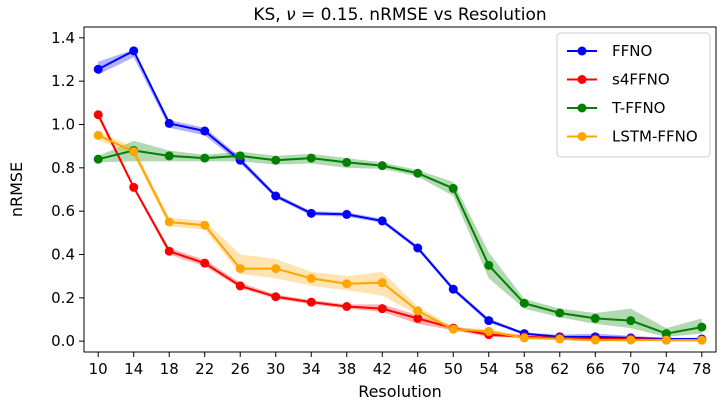 This screenshot has width=724, height=409. I want to click on legend-marker-t-ffno, so click(582, 108).